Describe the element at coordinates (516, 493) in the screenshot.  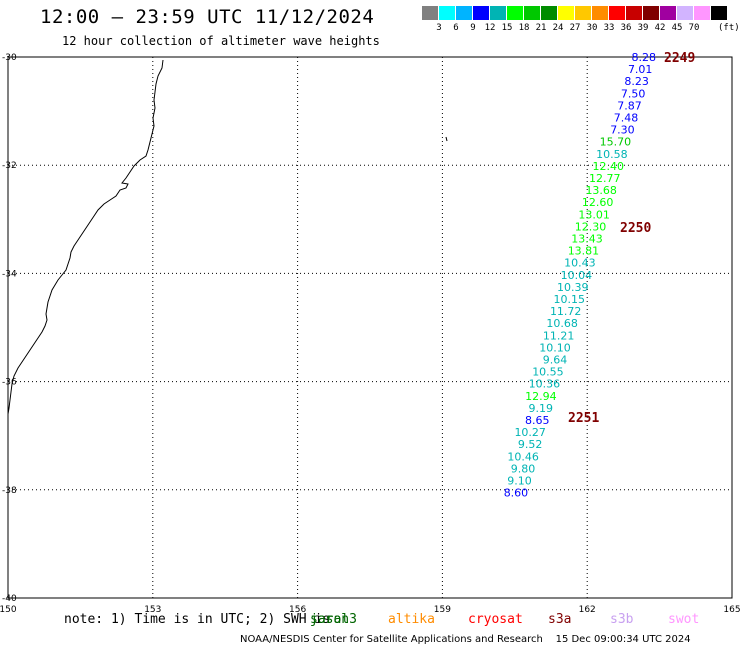
I see `wave-height-label: 8.60` at that location.